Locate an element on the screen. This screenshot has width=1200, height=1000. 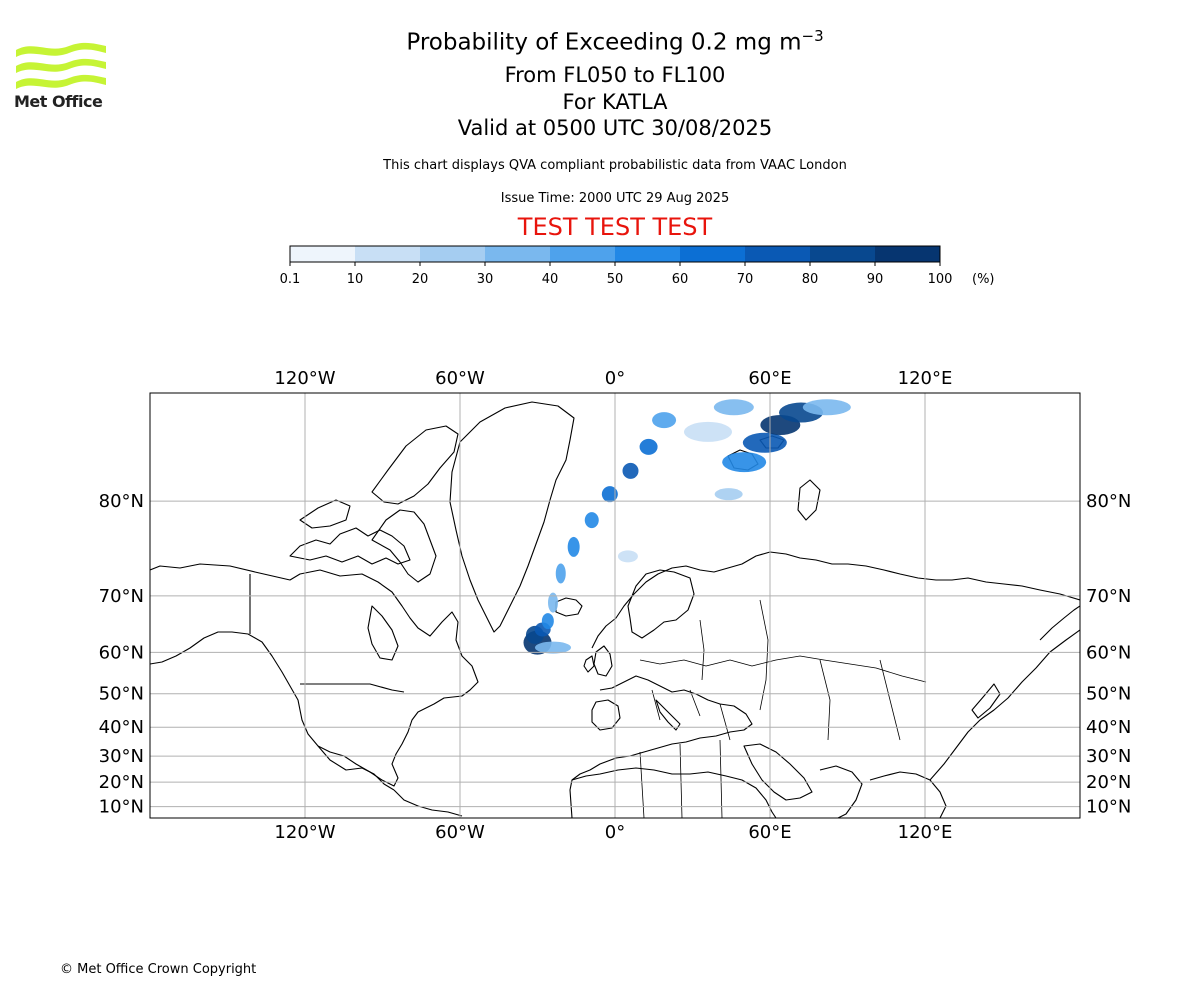
arctic-islands is located at coordinates (350, 546).